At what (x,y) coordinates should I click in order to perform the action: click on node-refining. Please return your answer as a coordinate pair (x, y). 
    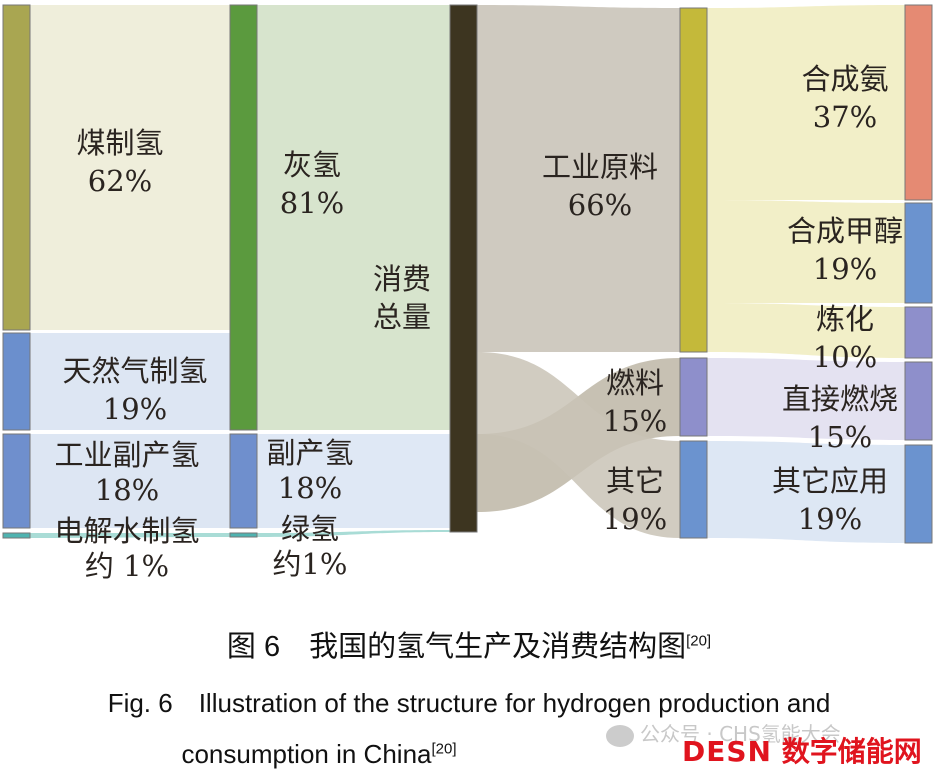
    Looking at the image, I should click on (918, 332).